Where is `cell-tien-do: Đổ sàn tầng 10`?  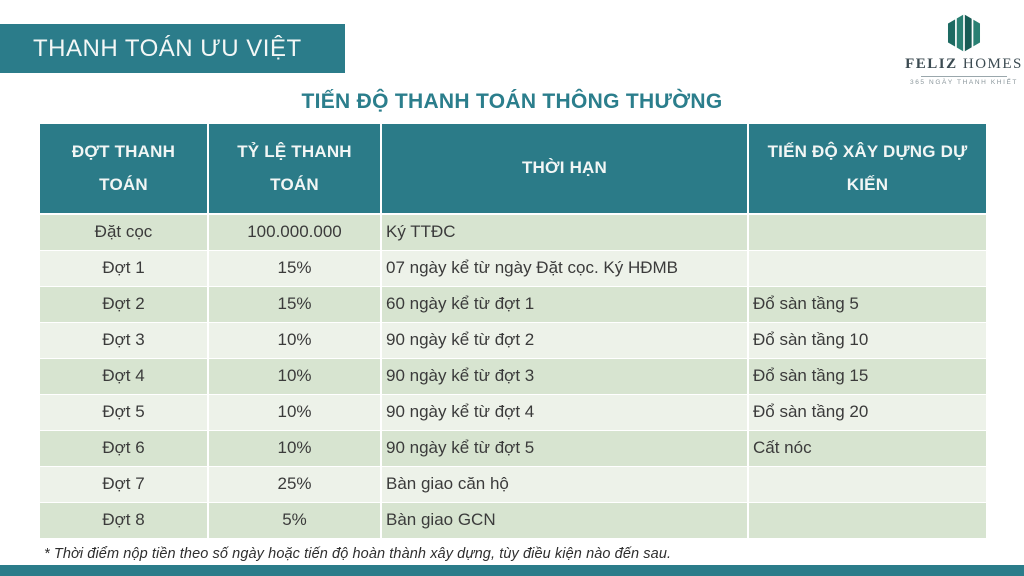
cell-tien-do: Đổ sàn tầng 10 is located at coordinates (867, 340).